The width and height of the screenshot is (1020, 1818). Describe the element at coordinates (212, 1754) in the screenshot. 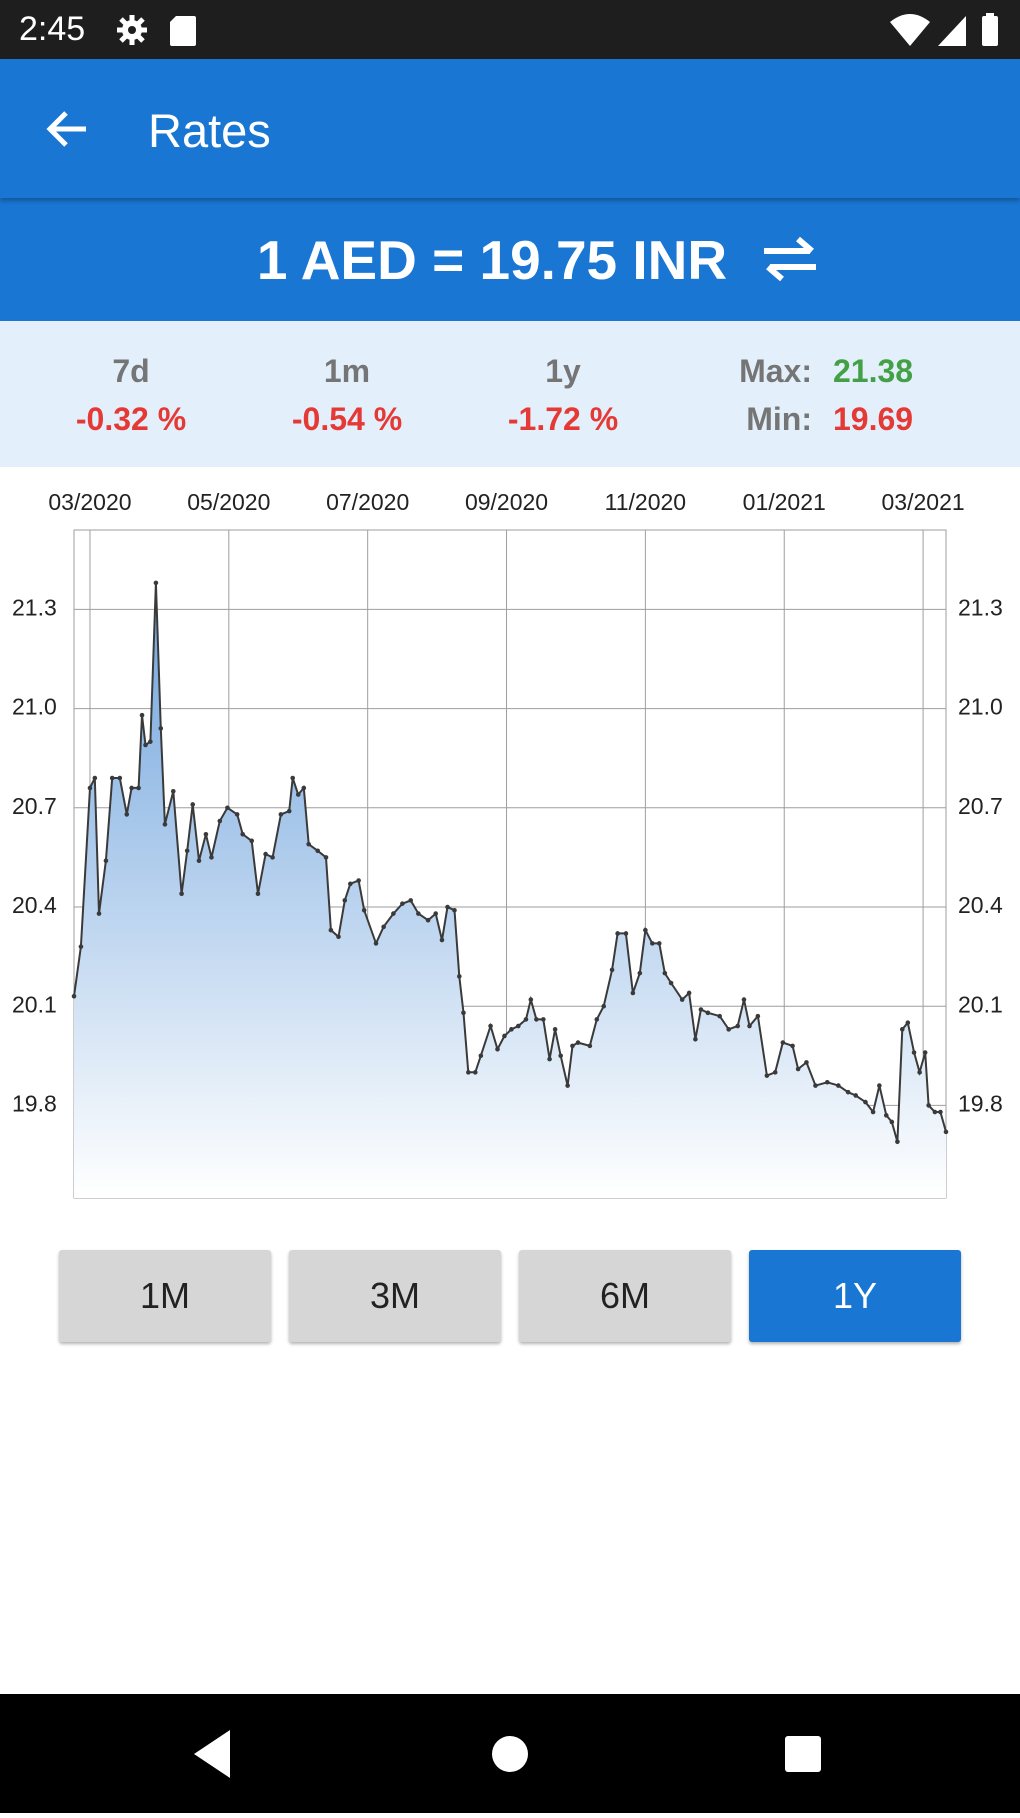

I see `nav-back` at that location.